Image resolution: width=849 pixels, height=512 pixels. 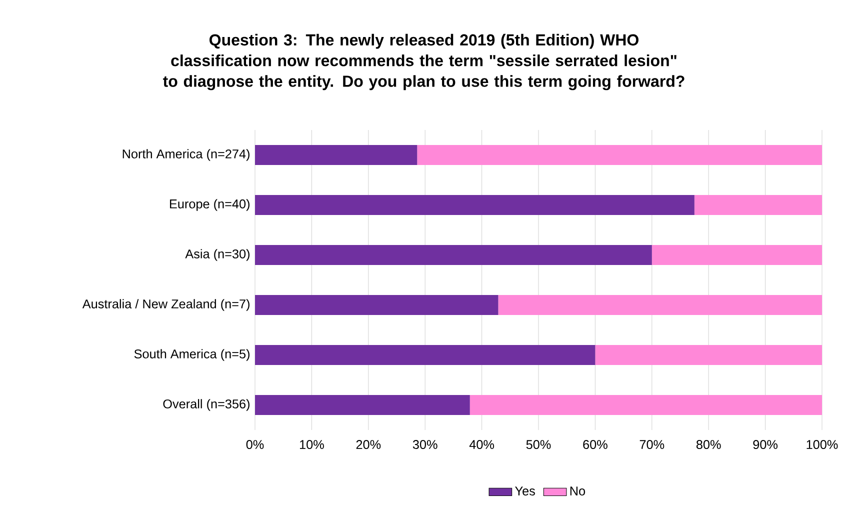 I want to click on y-tick-label: Australia / New Zealand (n=7), so click(x=166, y=305).